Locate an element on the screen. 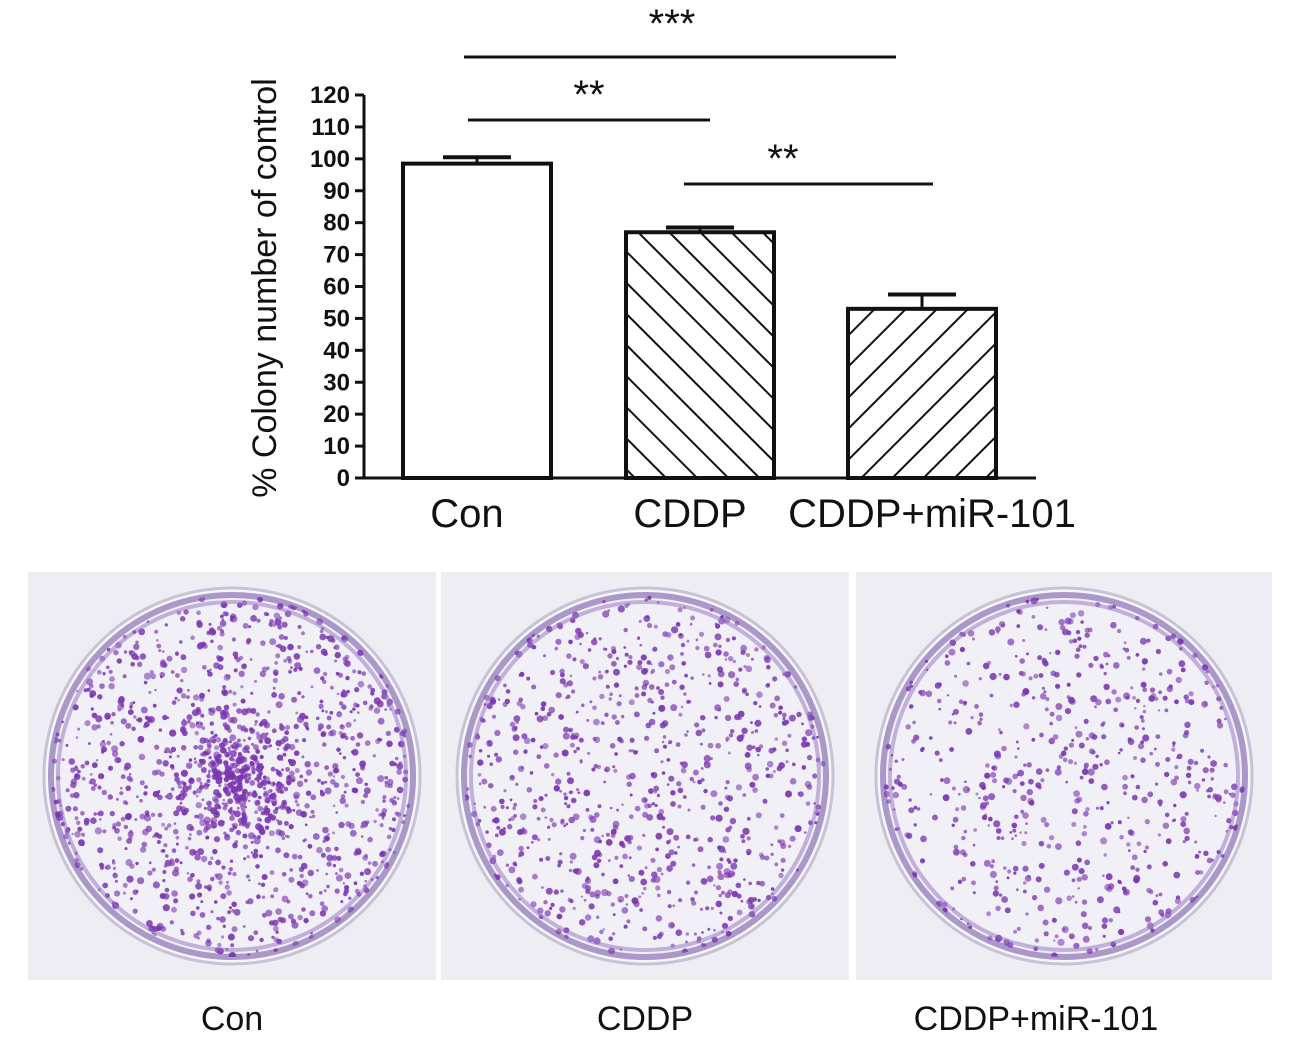 This screenshot has height=1051, width=1299. bar-con is located at coordinates (477, 321).